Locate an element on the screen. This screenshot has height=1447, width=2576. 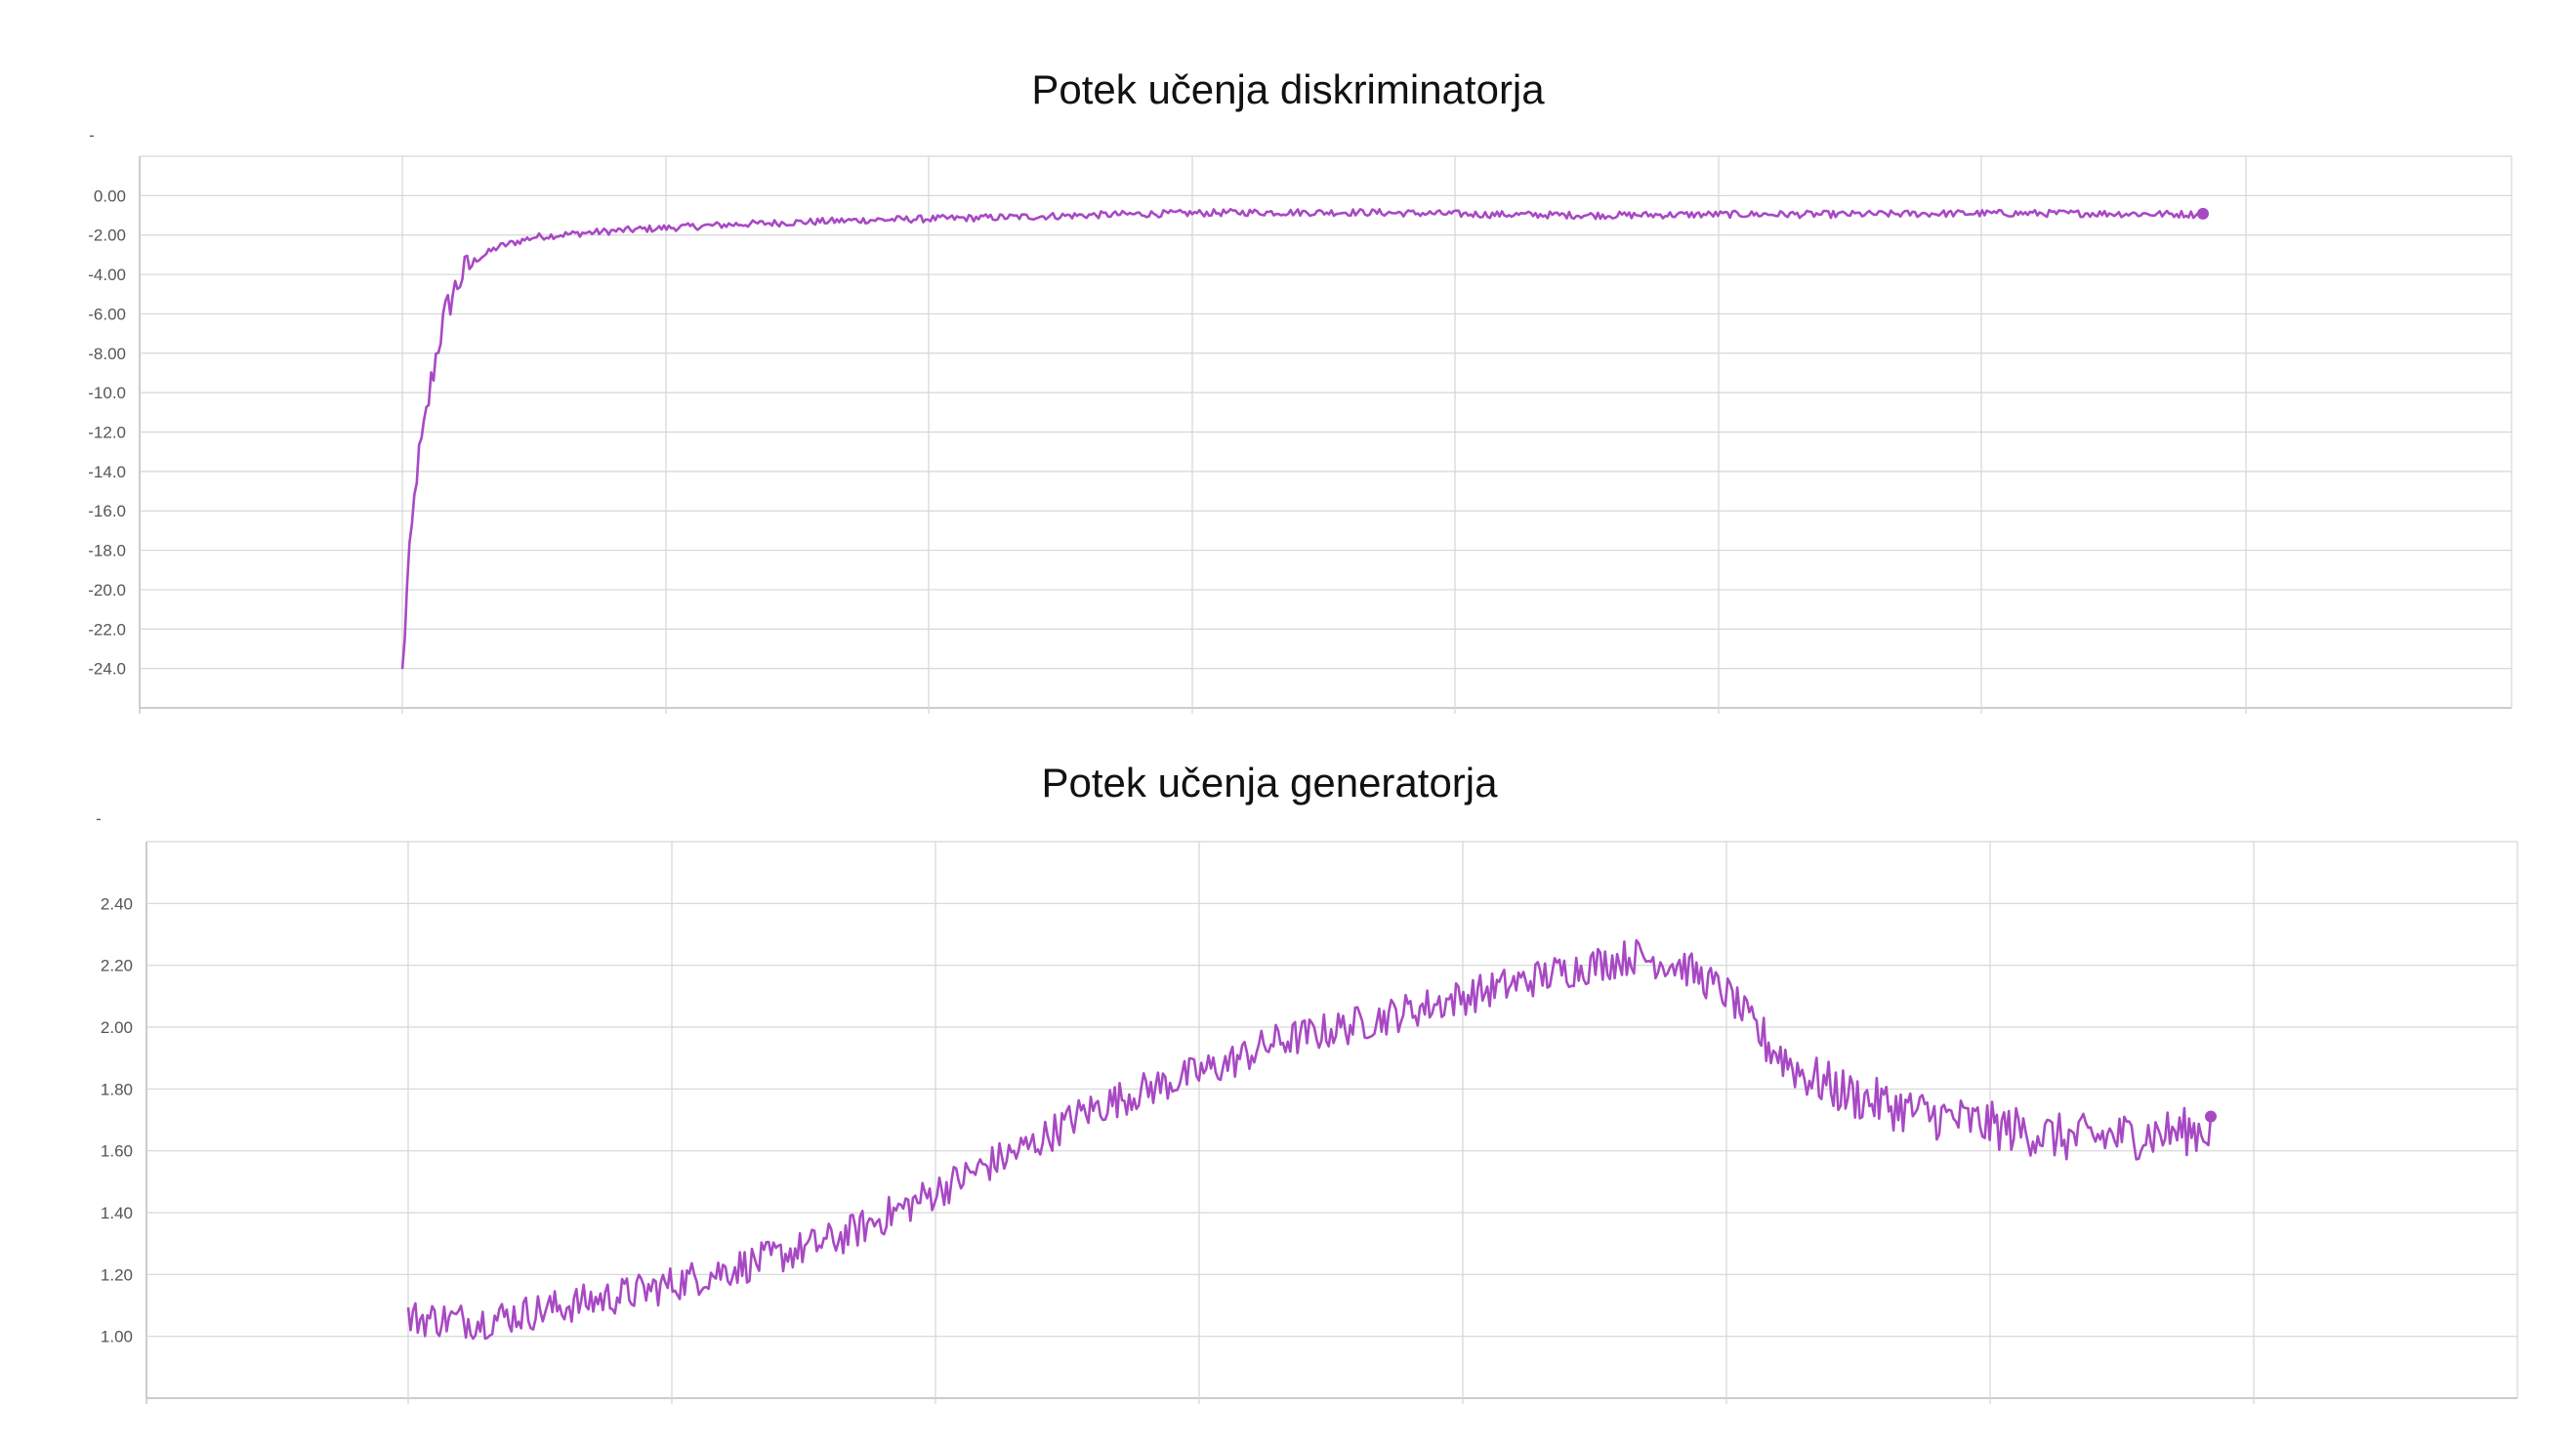
y-tick-label: 1.60 is located at coordinates (117, 1151).